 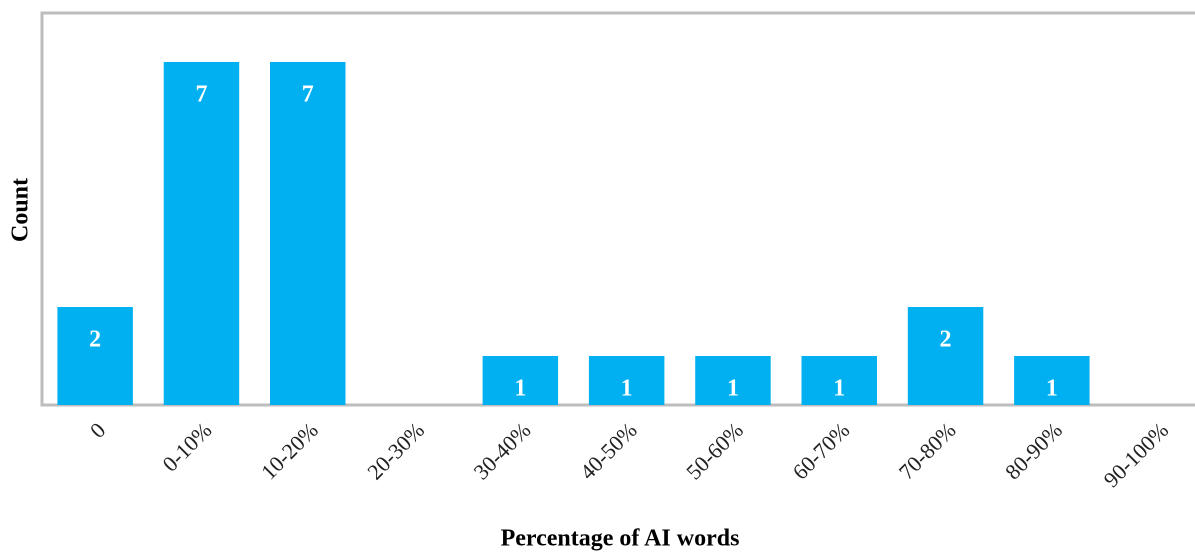 I want to click on x-tick-label: 60-70%, so click(x=820, y=450).